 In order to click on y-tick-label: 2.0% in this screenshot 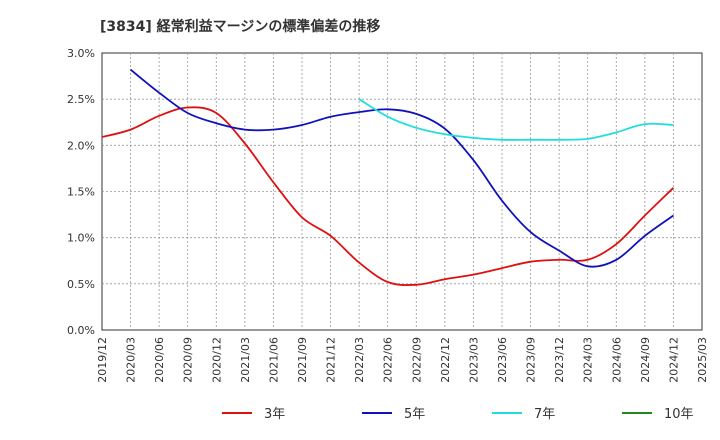, I will do `click(81, 145)`.